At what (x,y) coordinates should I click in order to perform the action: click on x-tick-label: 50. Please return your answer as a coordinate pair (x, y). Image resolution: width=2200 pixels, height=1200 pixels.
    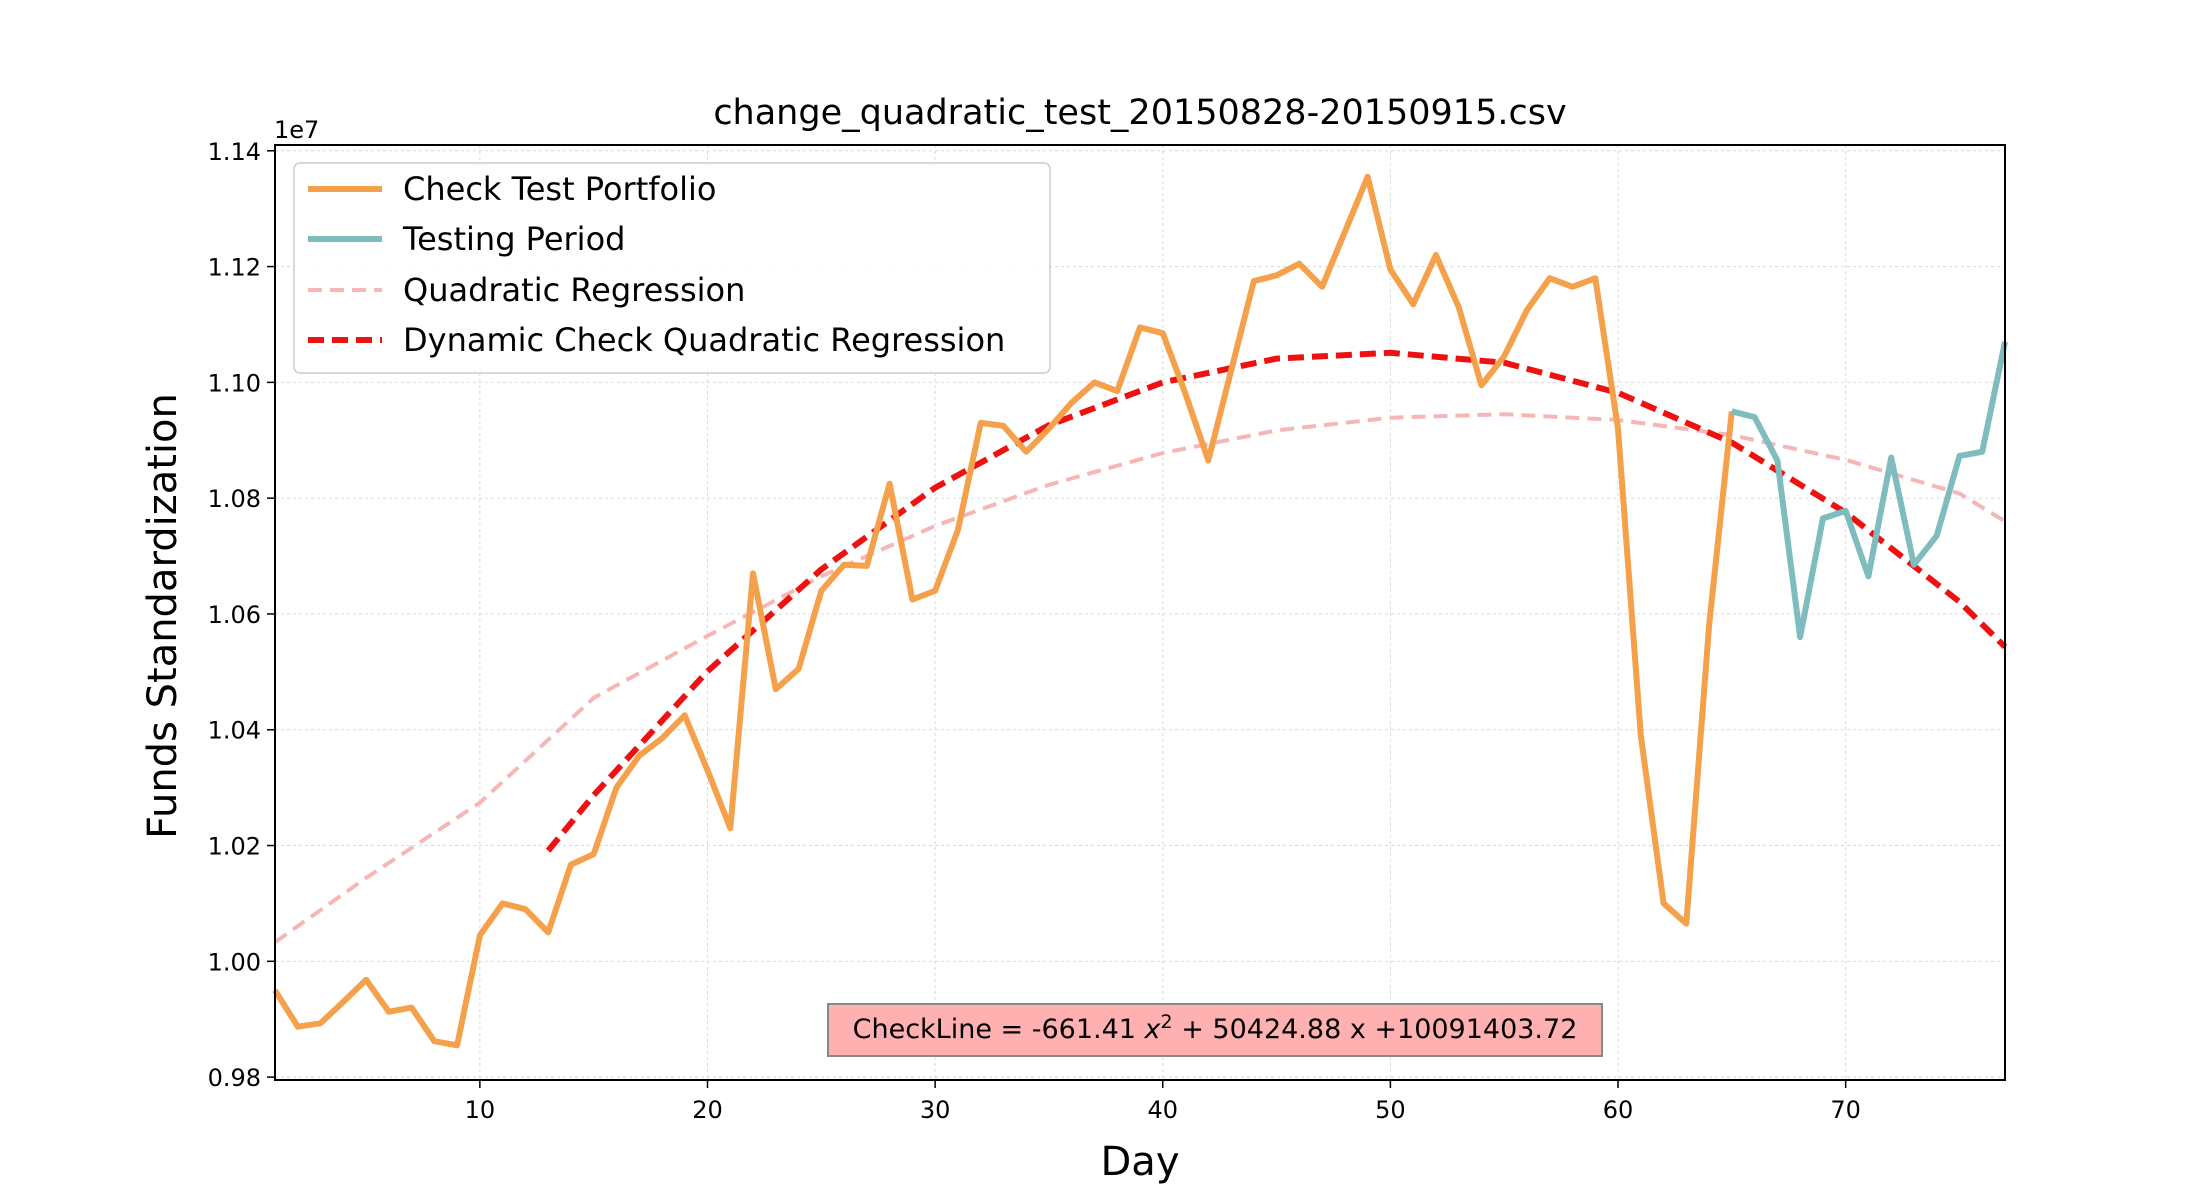
    Looking at the image, I should click on (1390, 1110).